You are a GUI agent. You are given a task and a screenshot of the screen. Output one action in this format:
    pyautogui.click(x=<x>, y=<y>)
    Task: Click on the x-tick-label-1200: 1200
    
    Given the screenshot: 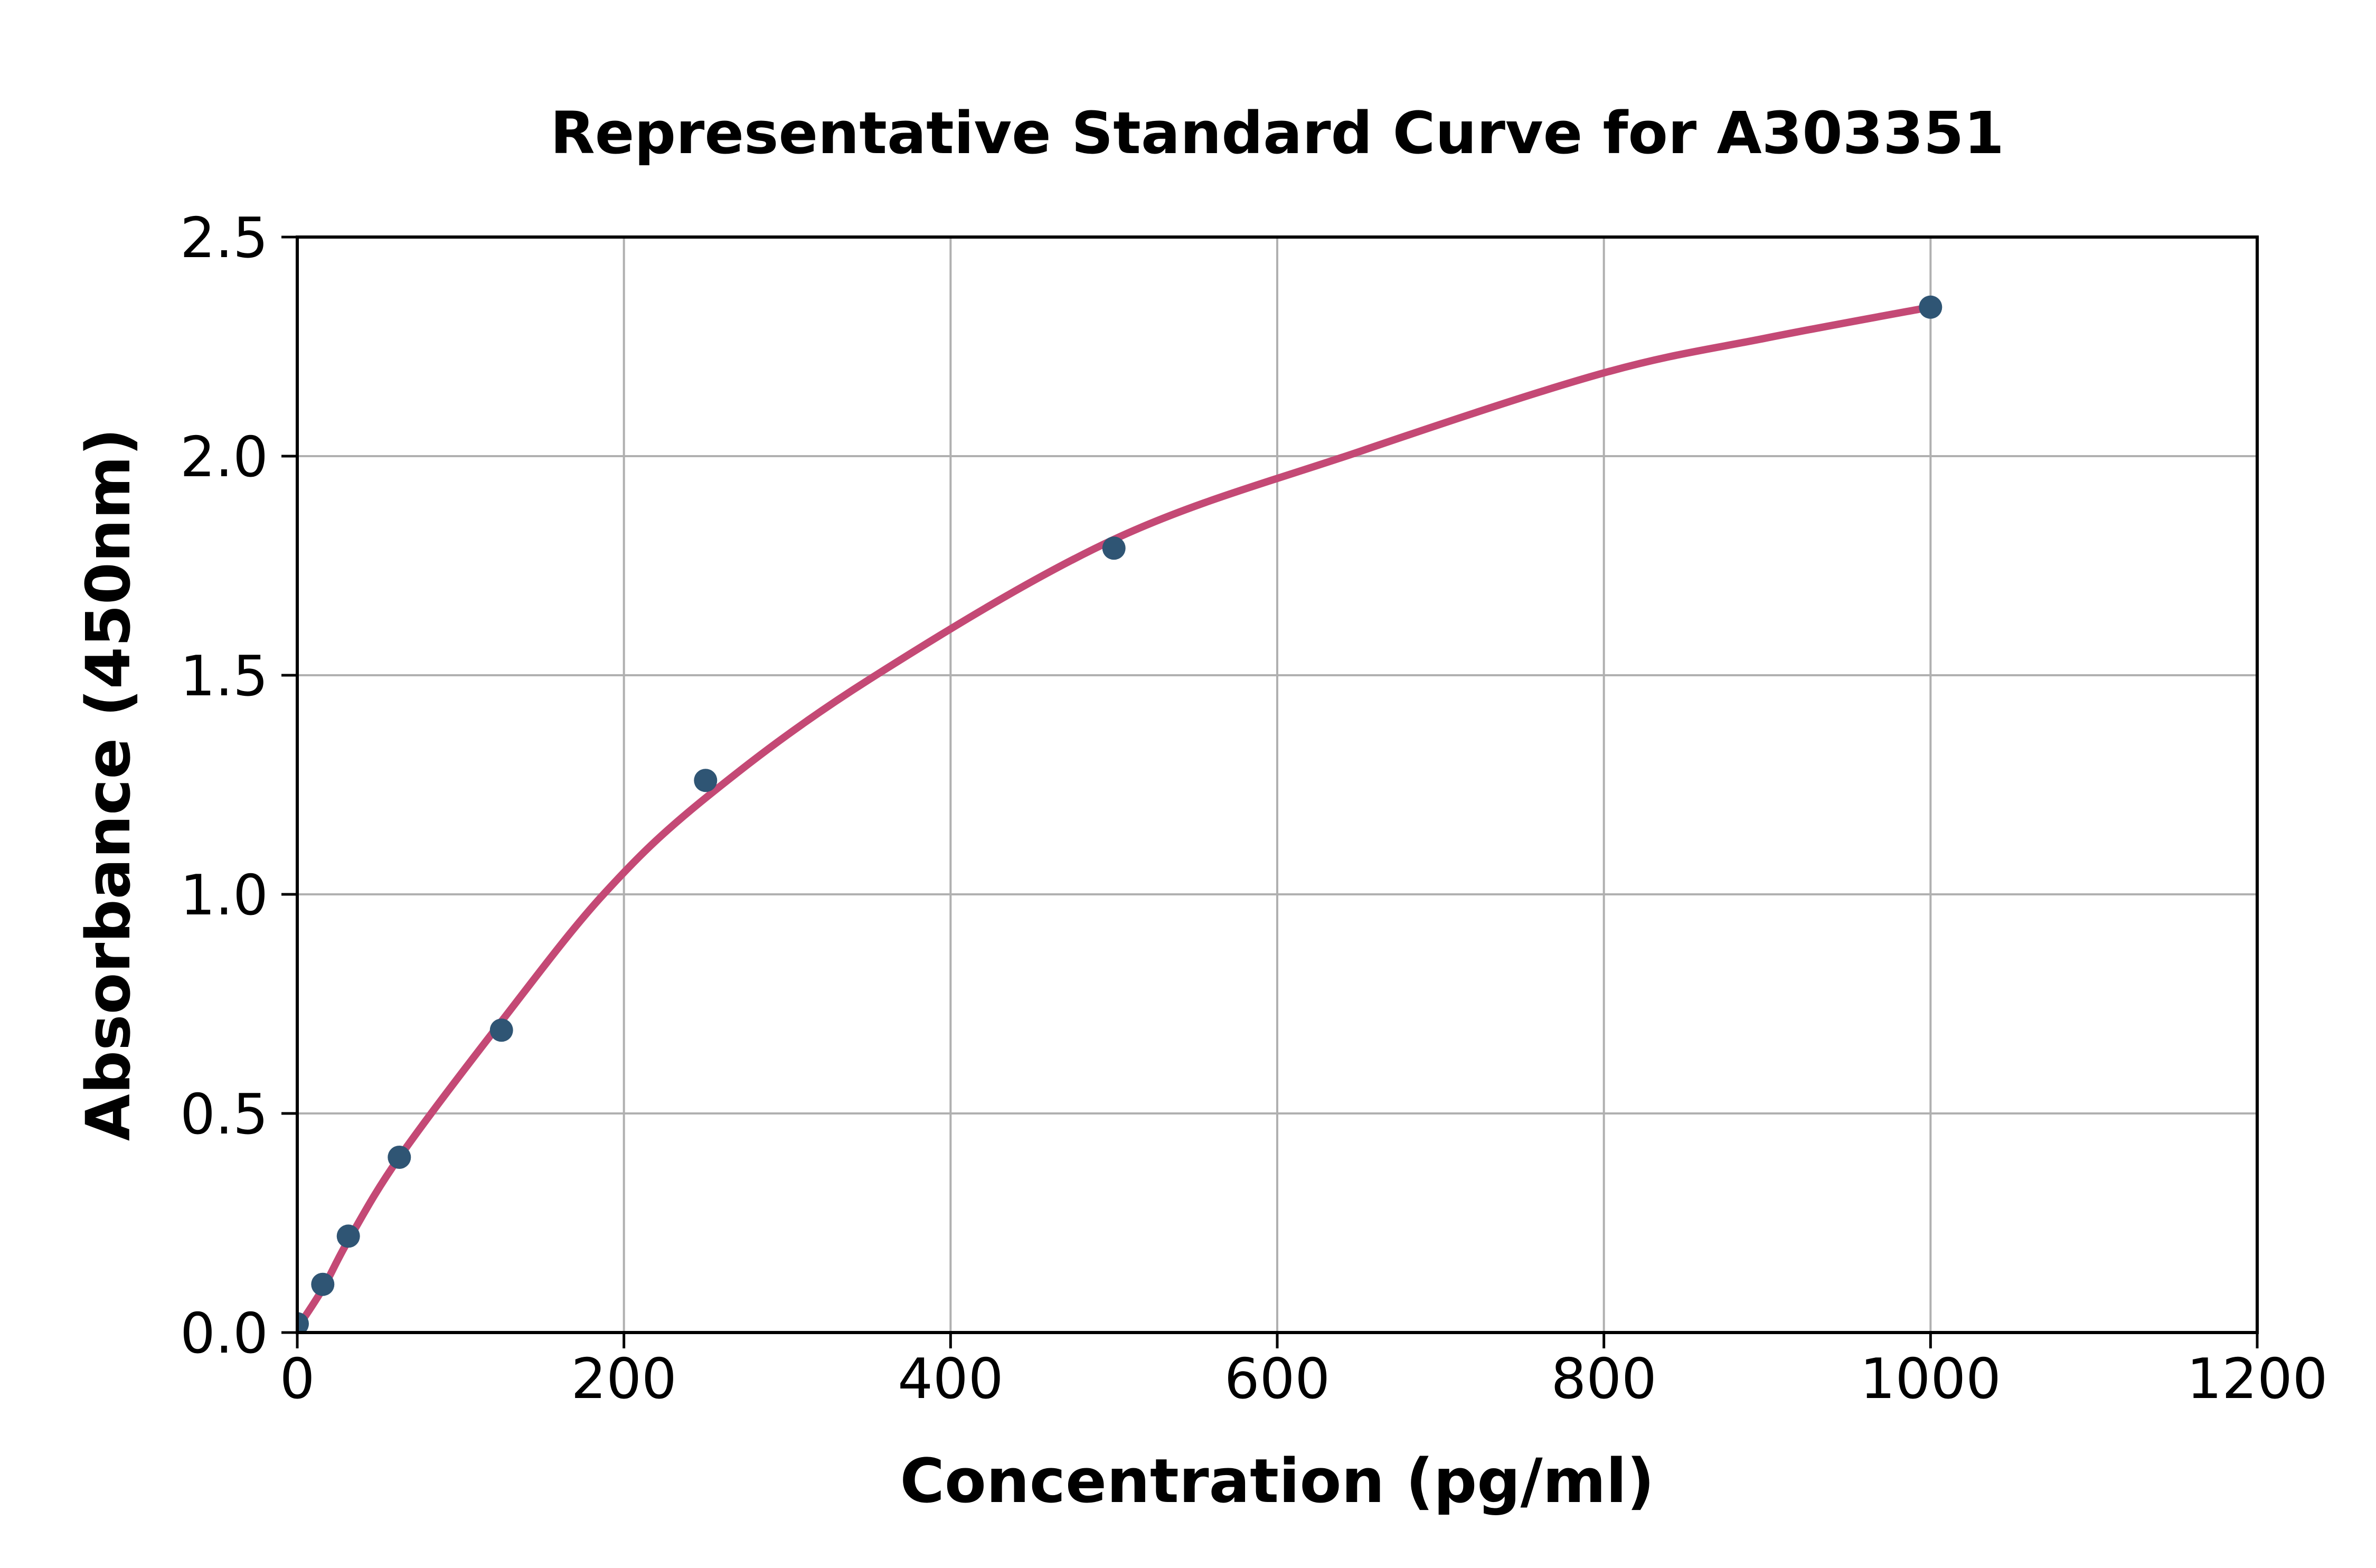 What is the action you would take?
    pyautogui.click(x=2257, y=1379)
    